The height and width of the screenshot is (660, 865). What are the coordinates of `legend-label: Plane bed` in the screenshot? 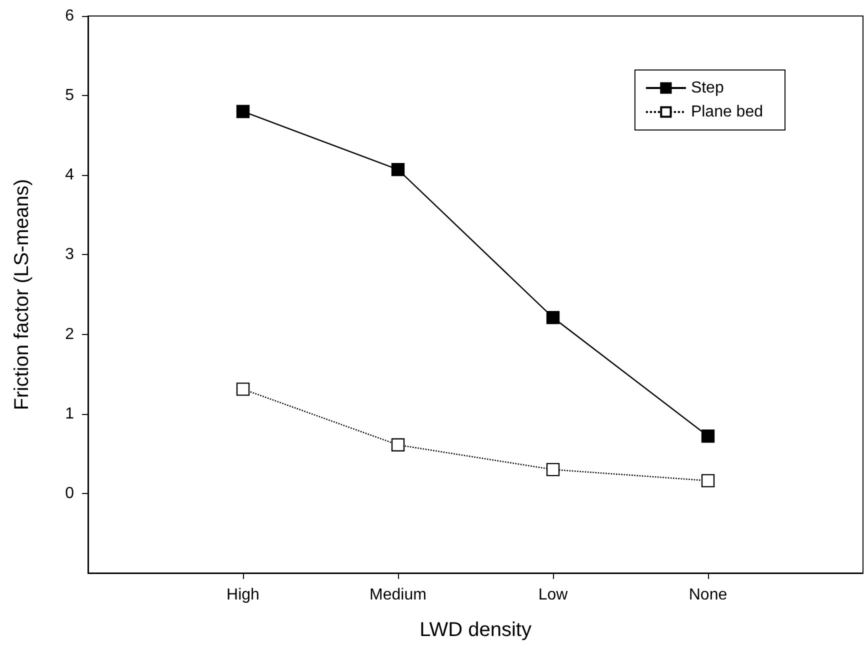 It's located at (726, 112).